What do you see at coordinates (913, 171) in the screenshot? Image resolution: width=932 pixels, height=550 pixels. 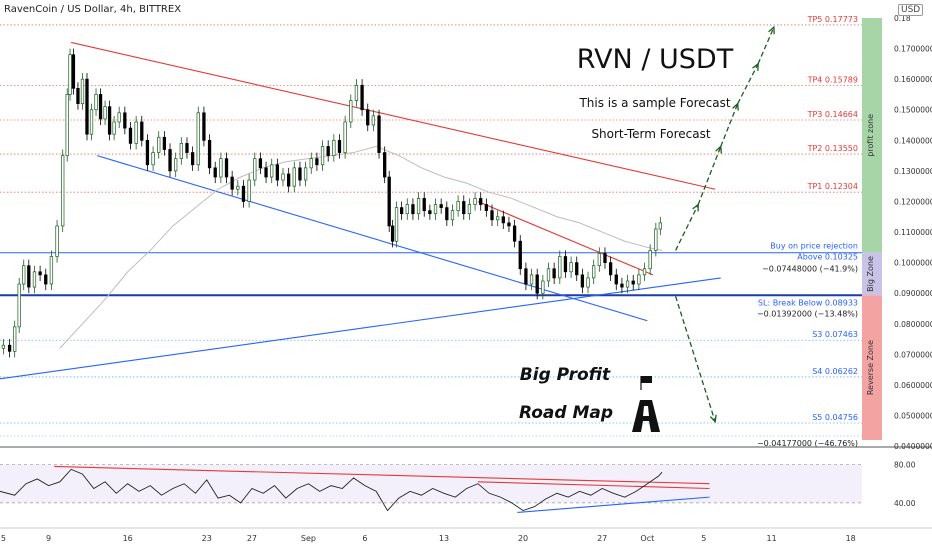 I see `y-tick-label: 0.13000000` at bounding box center [913, 171].